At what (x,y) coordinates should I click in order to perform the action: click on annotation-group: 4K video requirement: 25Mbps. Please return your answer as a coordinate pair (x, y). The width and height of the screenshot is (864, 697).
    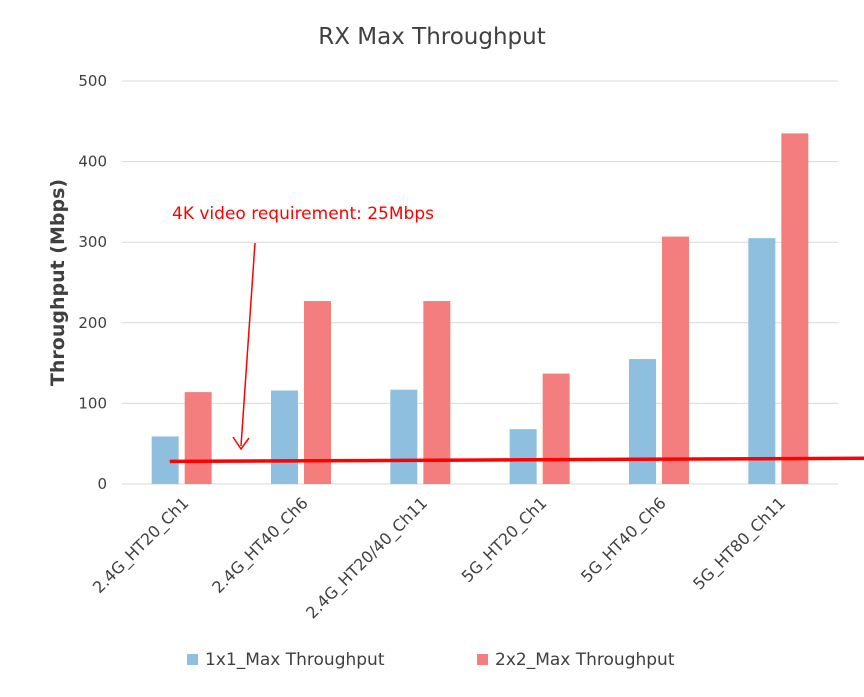
    Looking at the image, I should click on (303, 327).